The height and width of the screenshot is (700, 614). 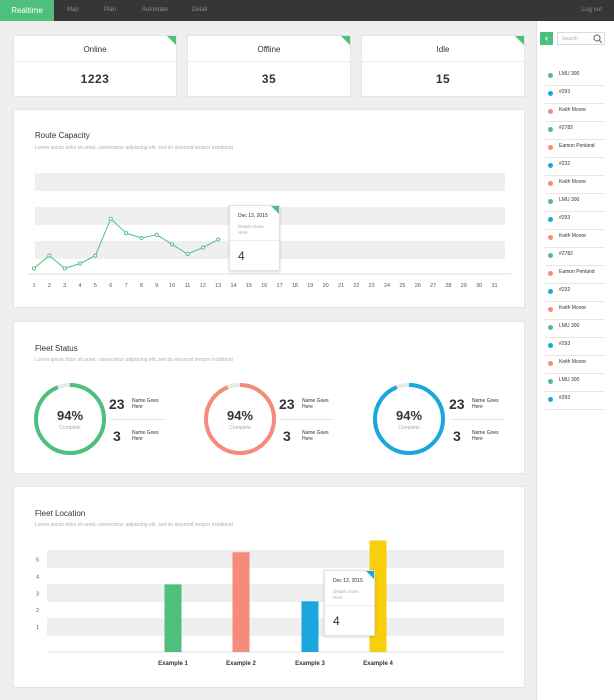 I want to click on legend-count: 3, so click(x=287, y=436).